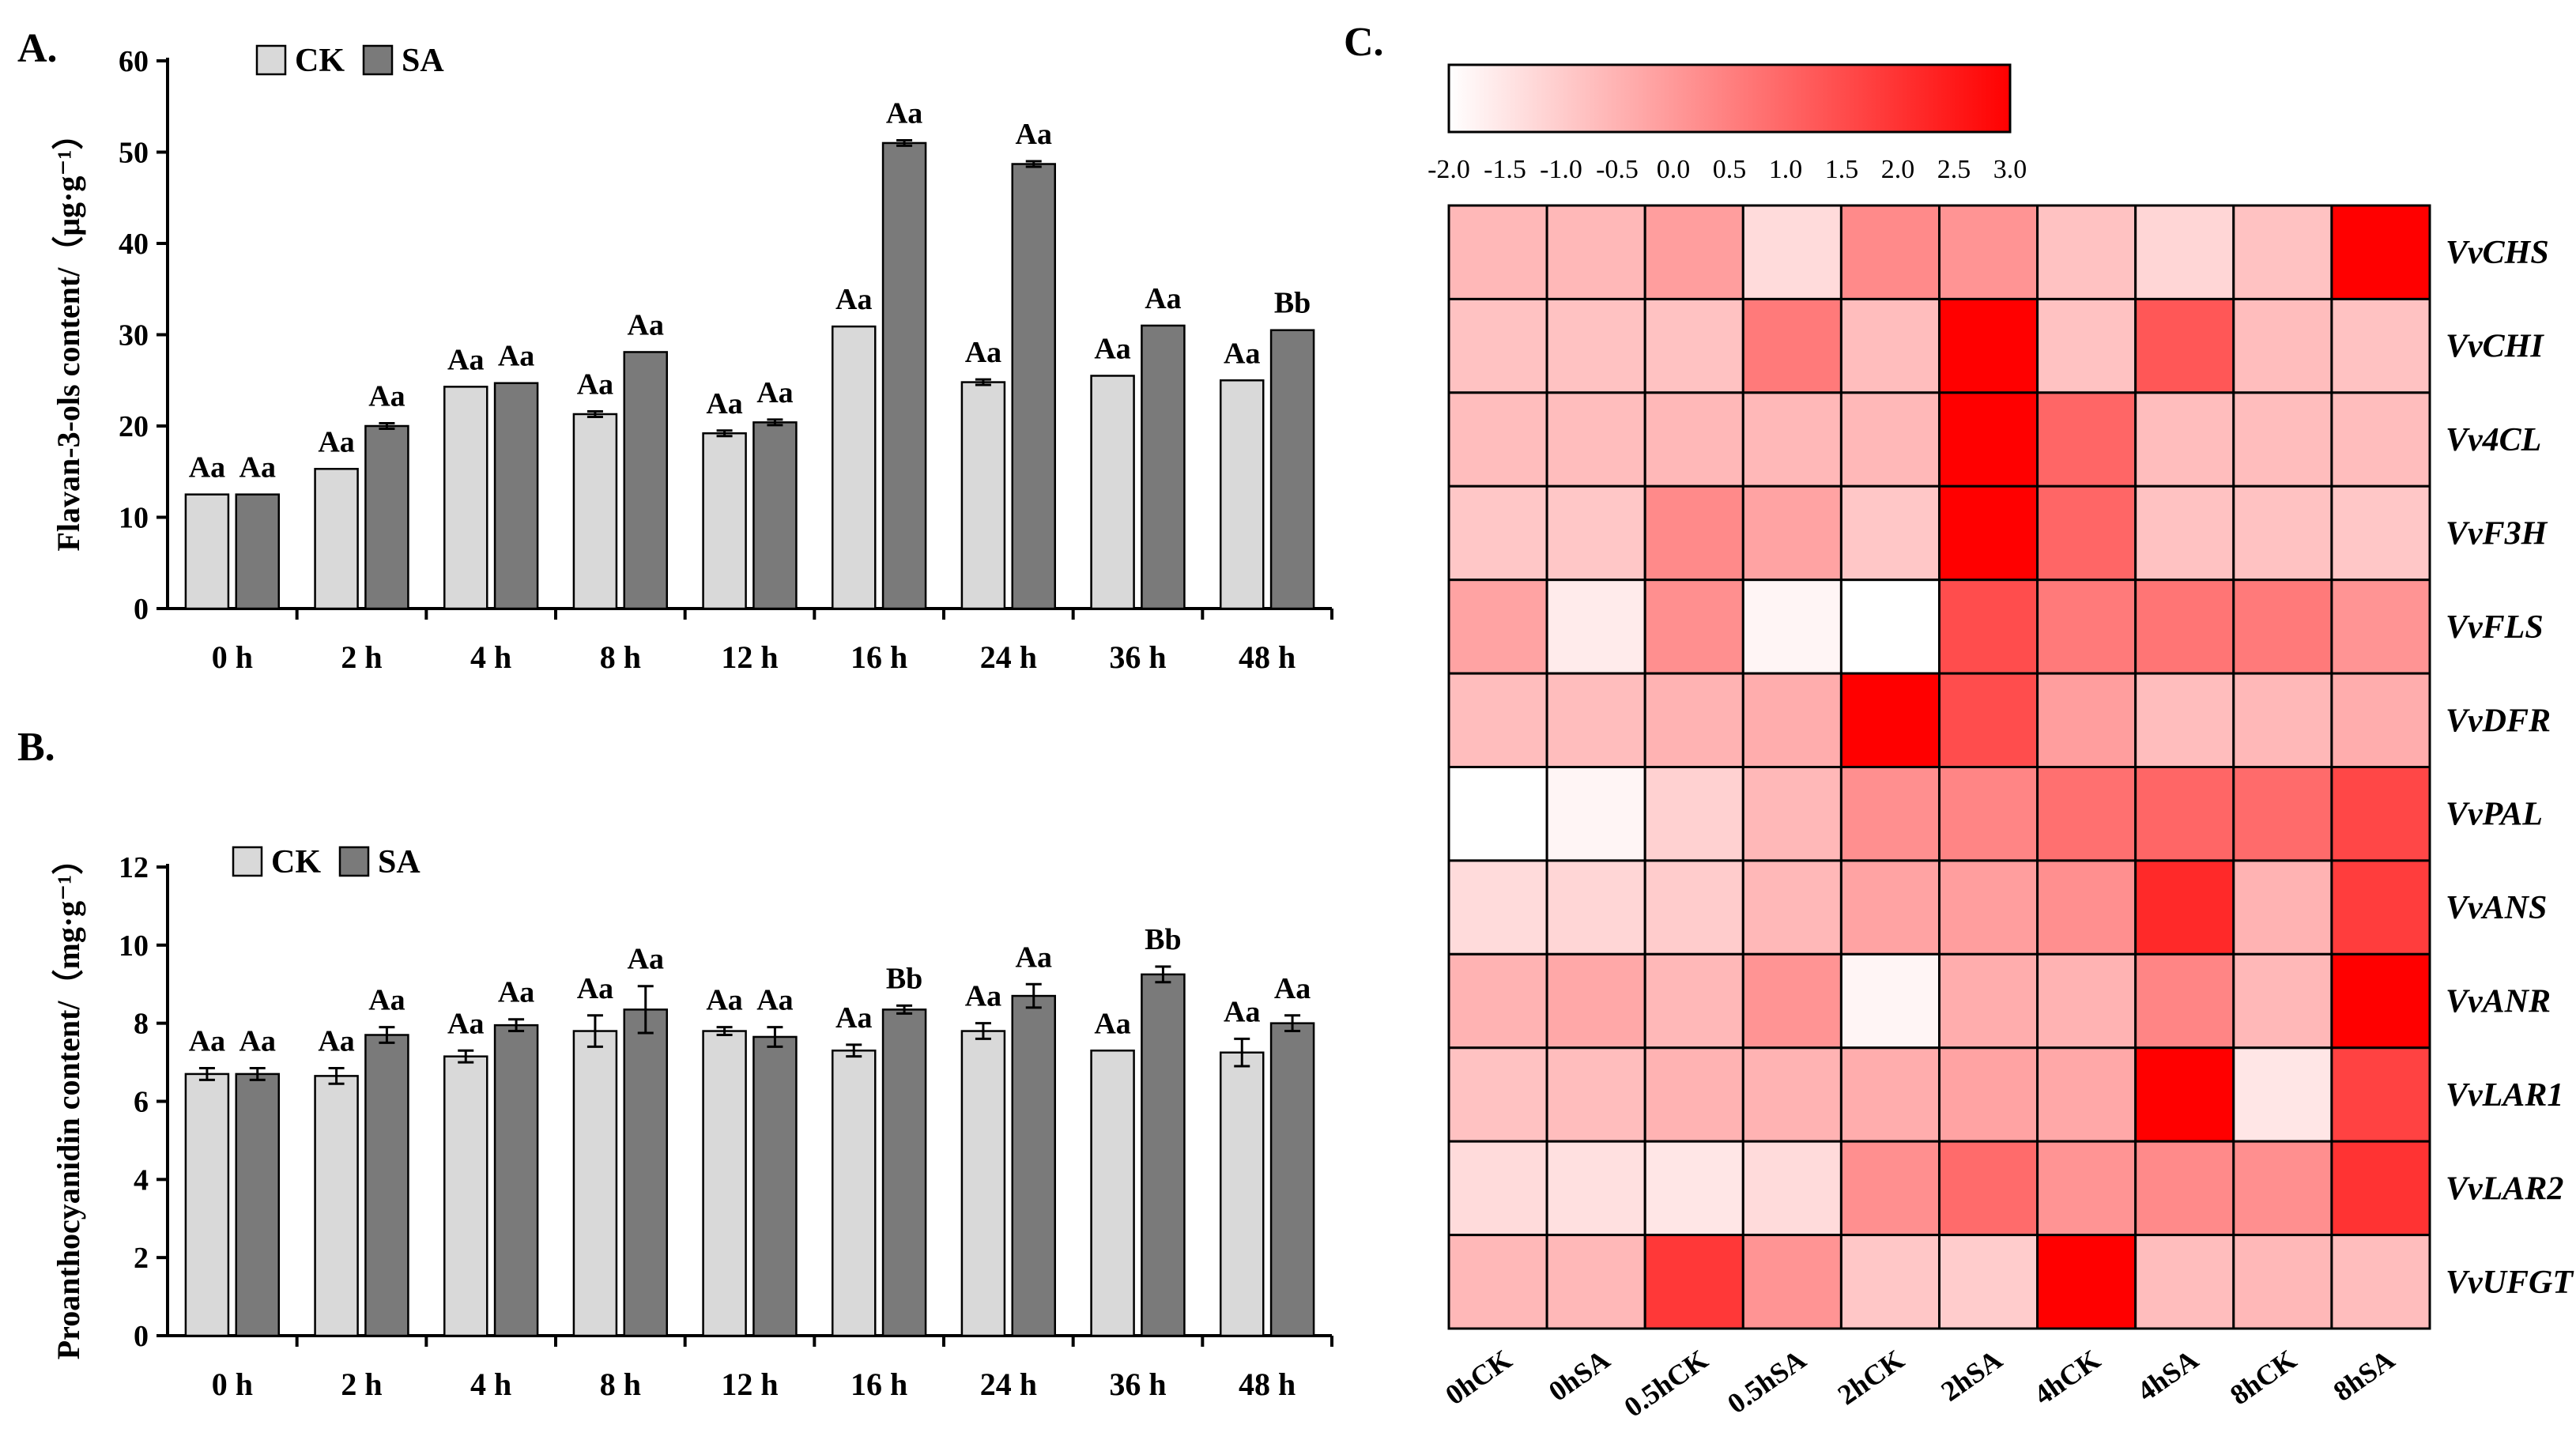 The image size is (2576, 1440). I want to click on sample-label: 2hSA, so click(1971, 1376).